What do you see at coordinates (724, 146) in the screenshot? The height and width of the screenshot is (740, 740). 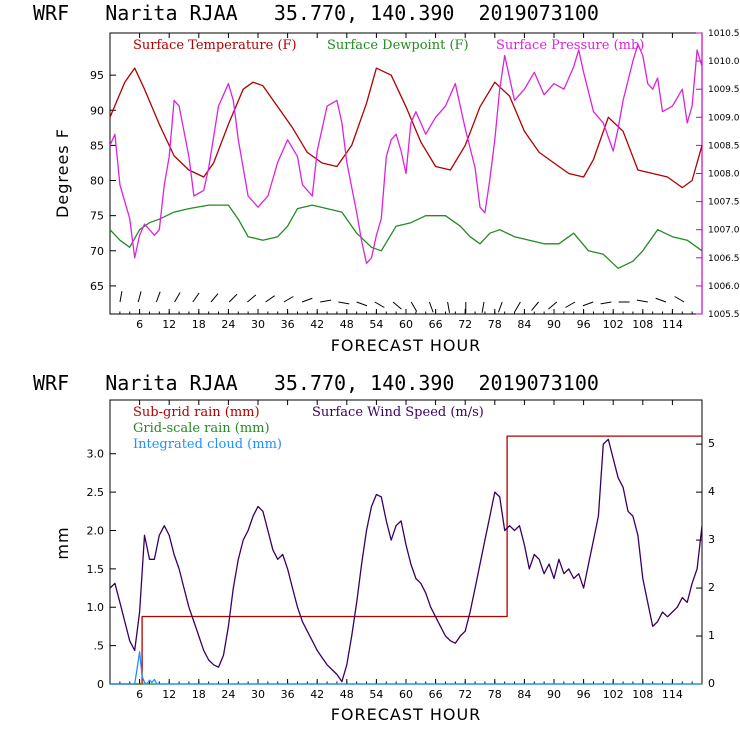 I see `y2-tick-label: 1008.5` at bounding box center [724, 146].